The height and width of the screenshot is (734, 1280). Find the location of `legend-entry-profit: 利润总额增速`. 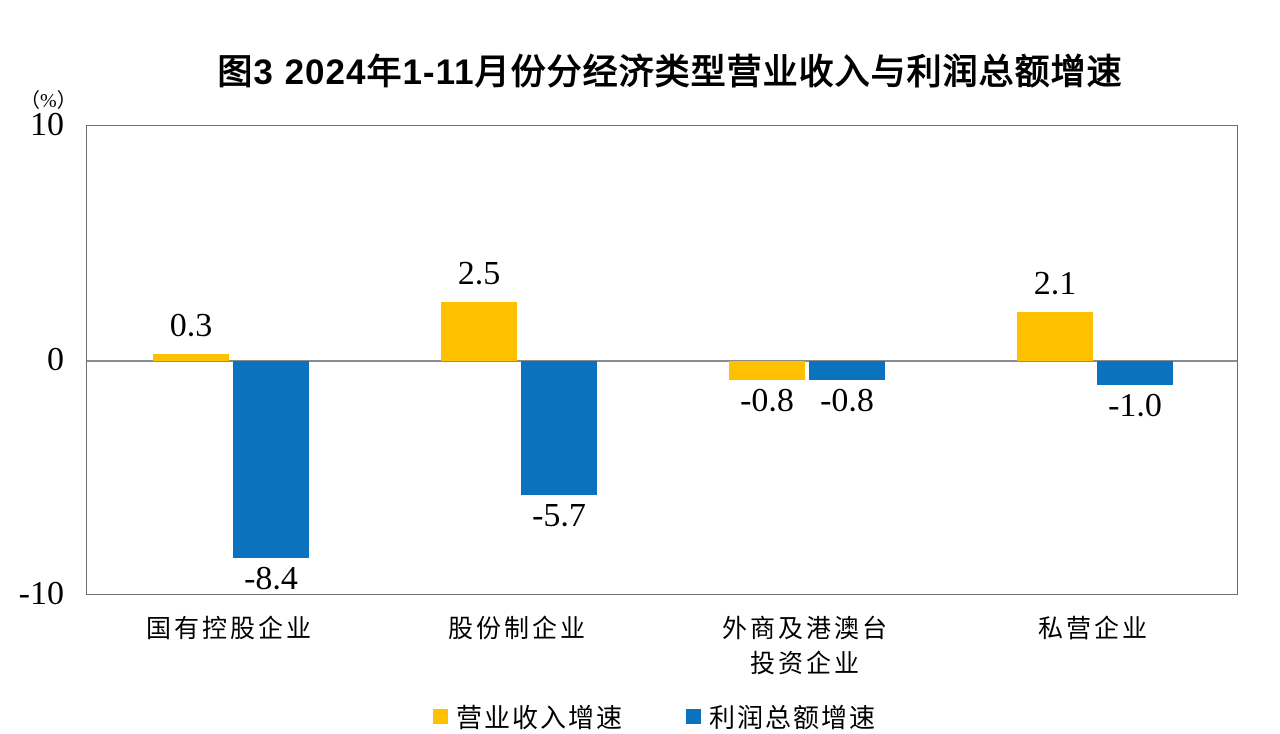

legend-entry-profit: 利润总额增速 is located at coordinates (781, 716).